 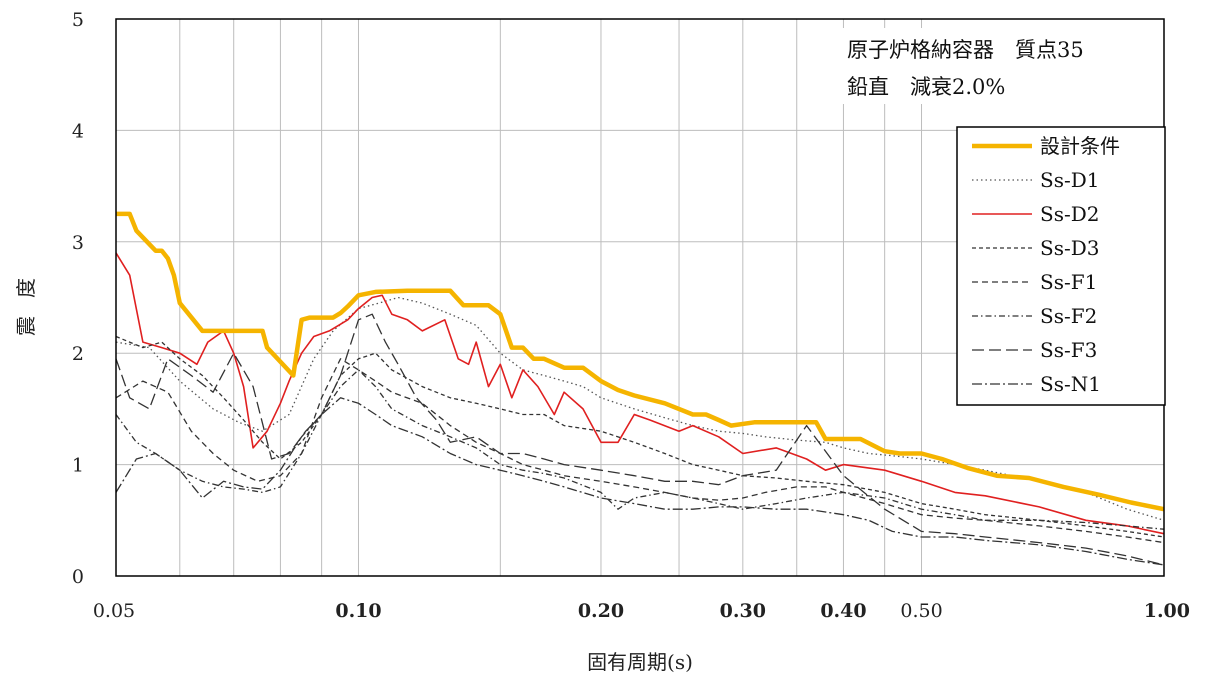 What do you see at coordinates (78, 131) in the screenshot?
I see `y-tick-label-4: 4` at bounding box center [78, 131].